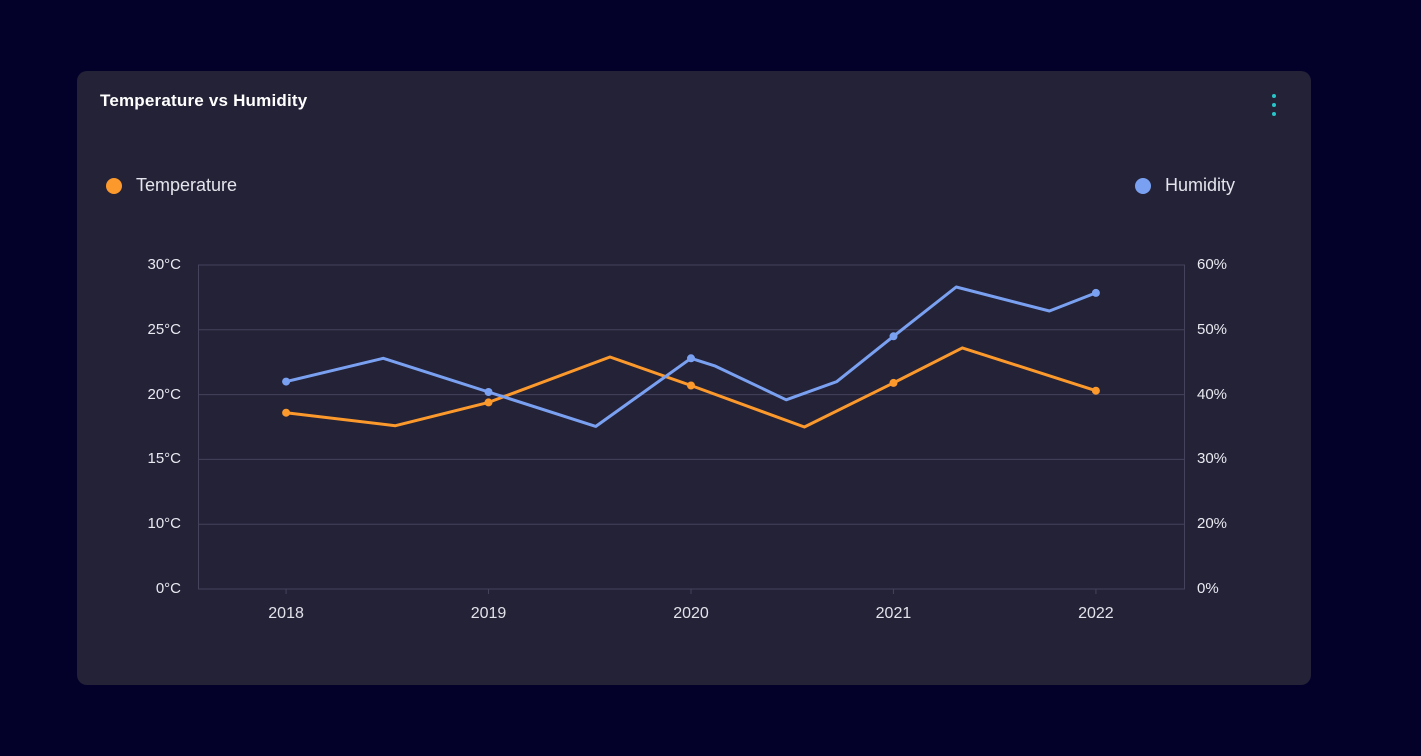  Describe the element at coordinates (1208, 588) in the screenshot. I see `y-axis-right-label: 0%` at that location.